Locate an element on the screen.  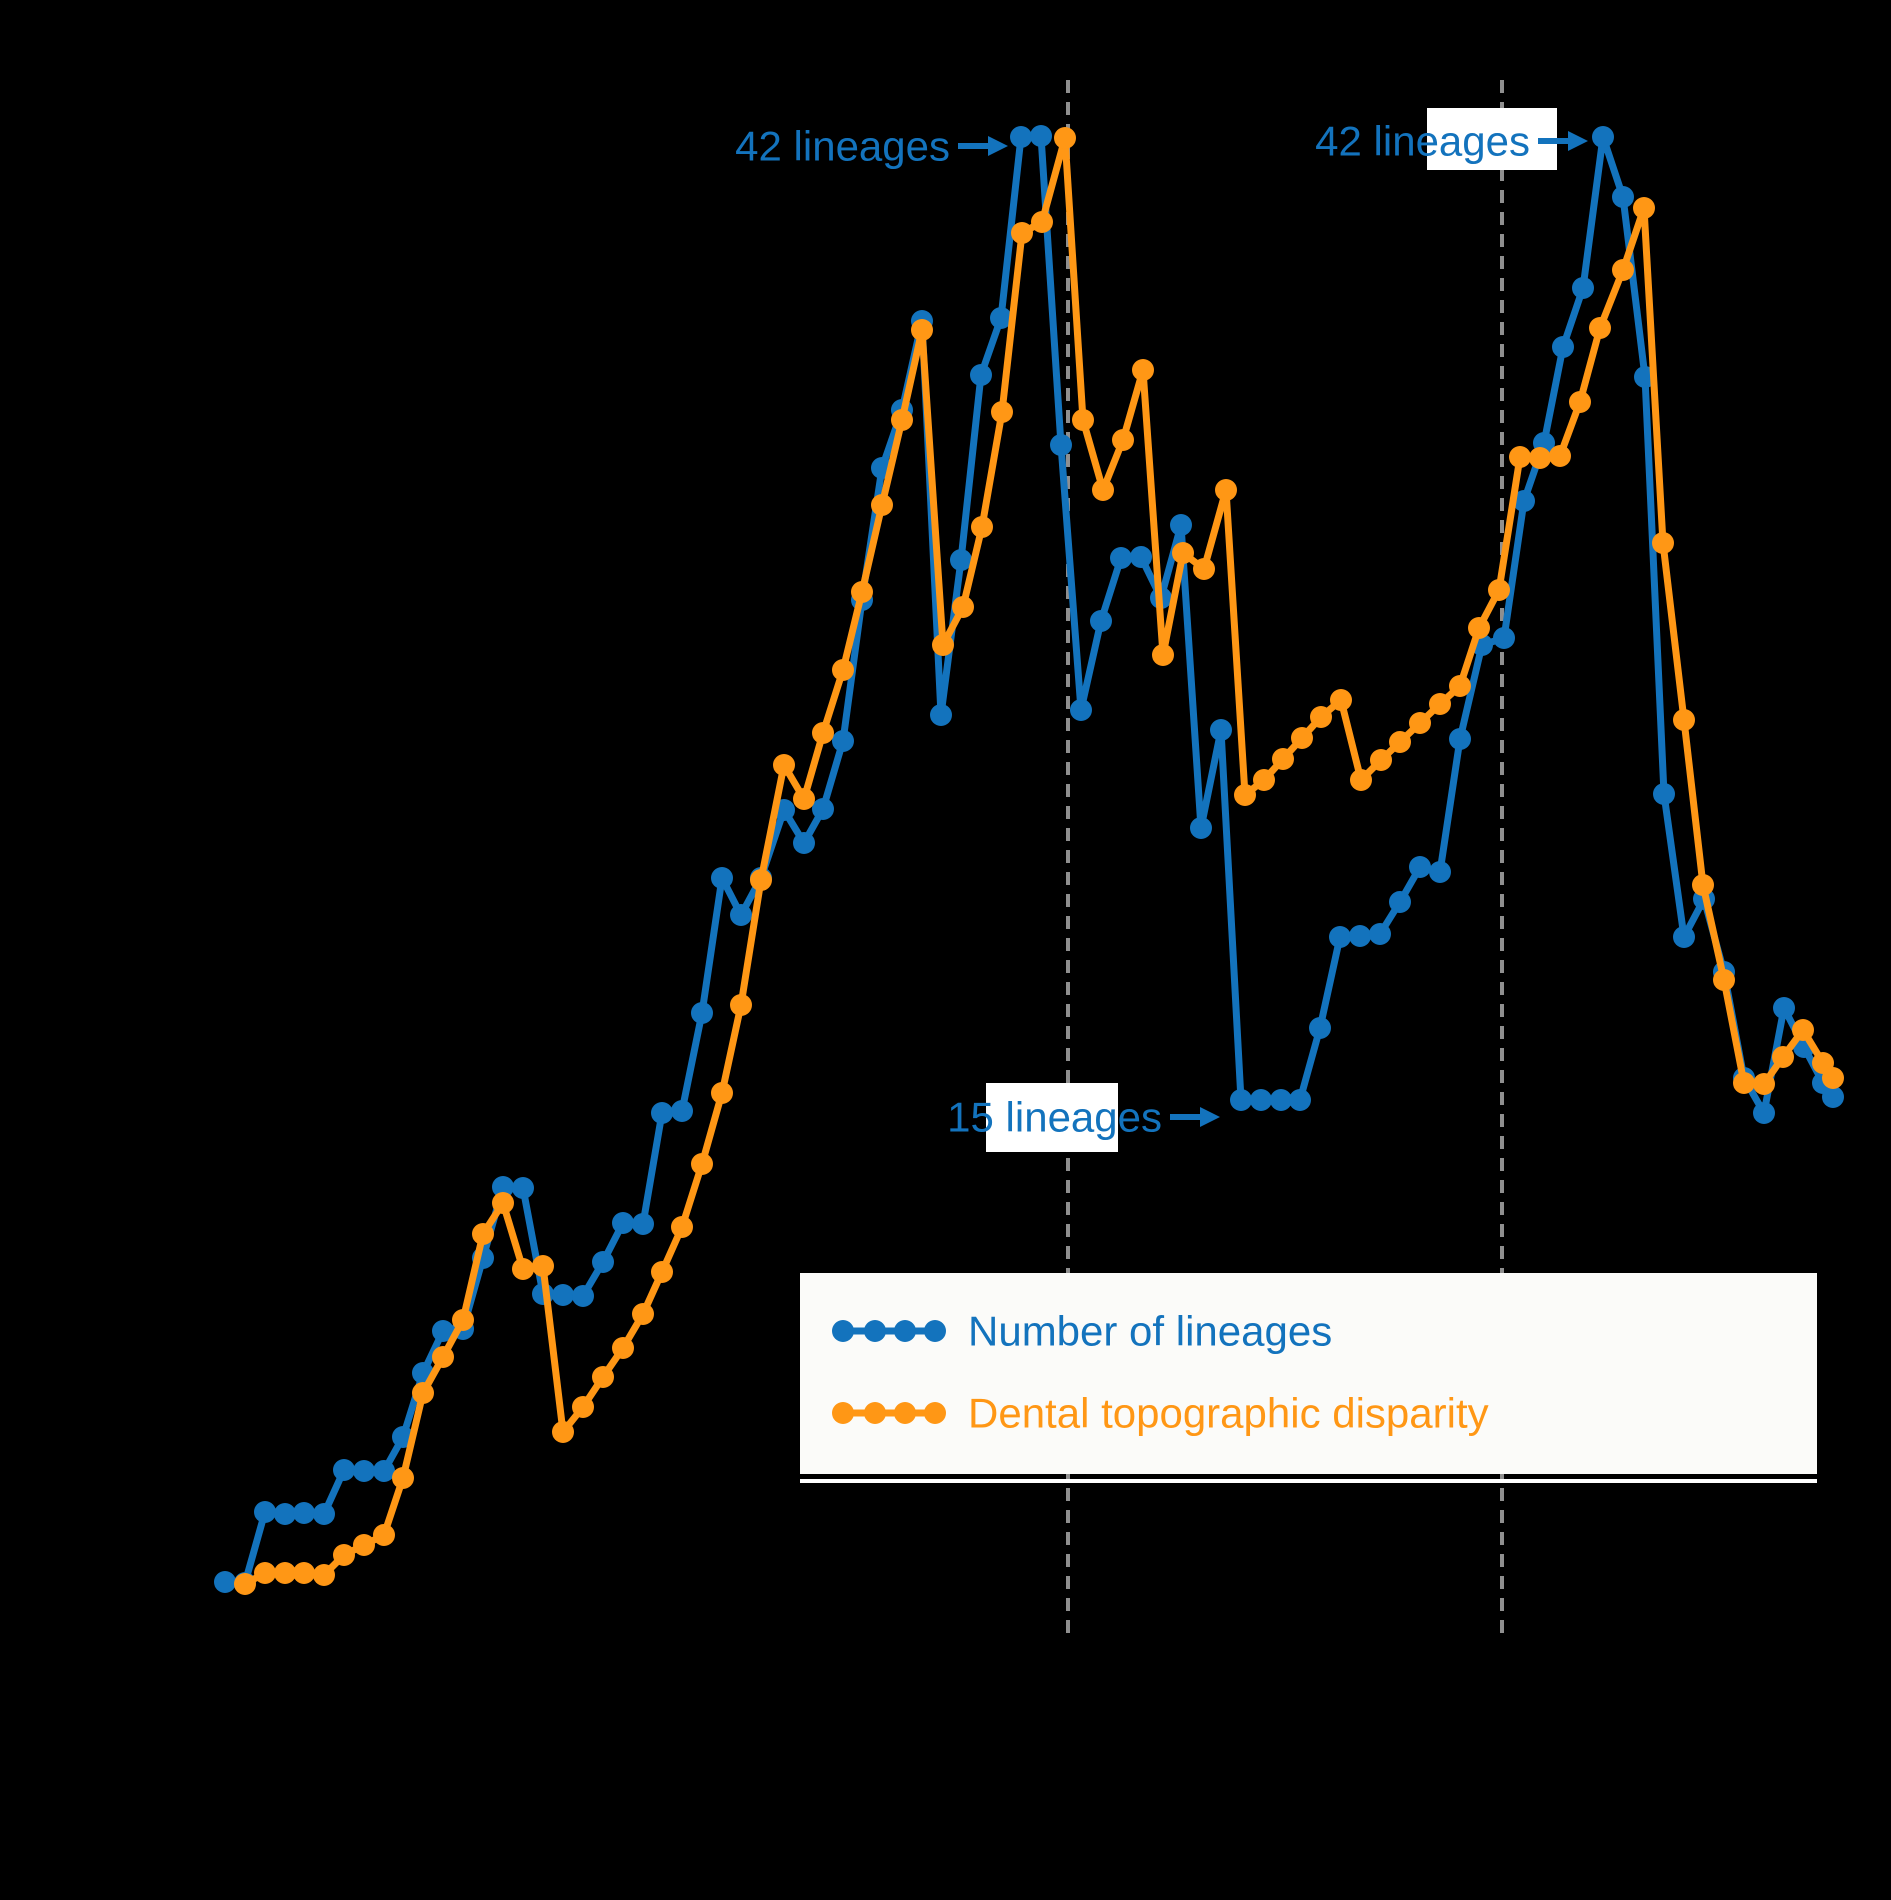
annotation-arrow-head-42-lineages-first is located at coordinates (998, 146).